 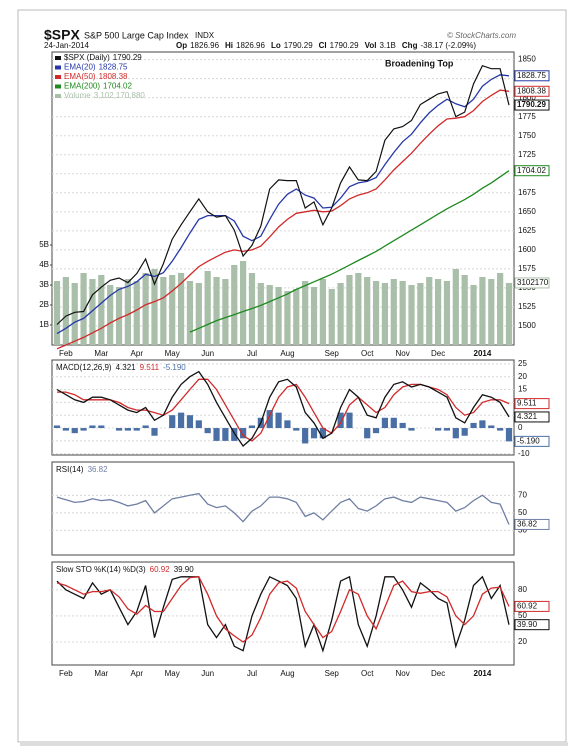 What do you see at coordinates (527, 97) in the screenshot?
I see `y-tick-label: 1800` at bounding box center [527, 97].